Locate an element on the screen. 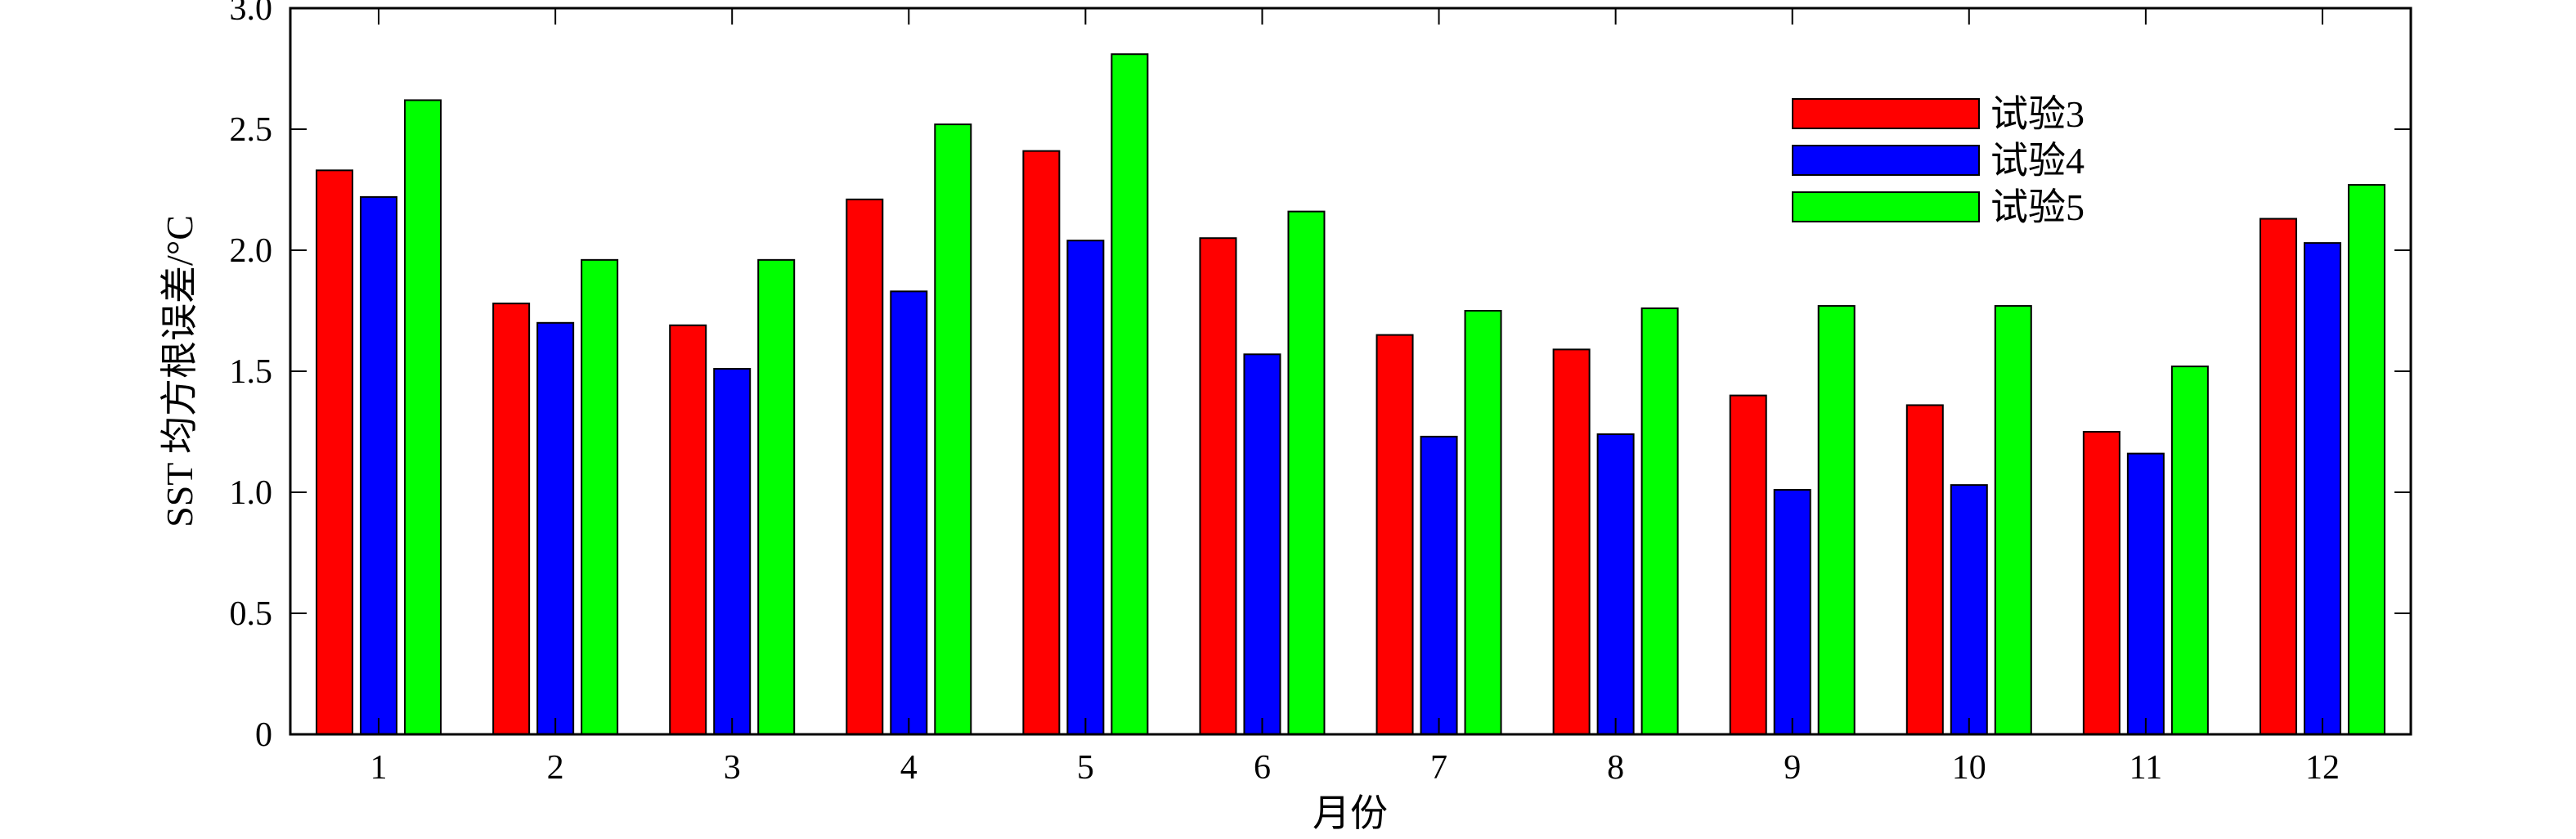 This screenshot has width=2576, height=839. x-axis-label: 月份 is located at coordinates (1350, 813).